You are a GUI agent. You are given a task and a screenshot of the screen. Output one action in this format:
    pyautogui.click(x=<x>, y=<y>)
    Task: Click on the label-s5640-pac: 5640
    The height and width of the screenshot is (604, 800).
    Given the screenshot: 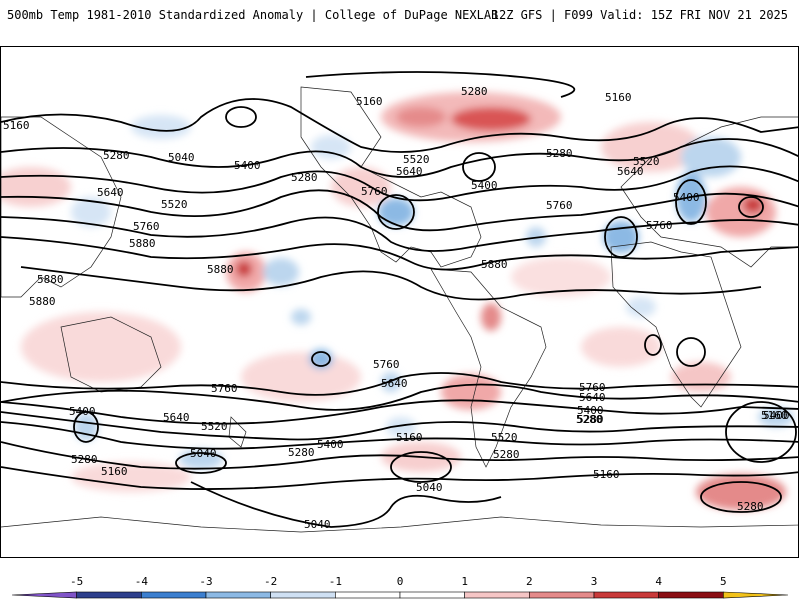 What is the action you would take?
    pyautogui.click(x=394, y=383)
    